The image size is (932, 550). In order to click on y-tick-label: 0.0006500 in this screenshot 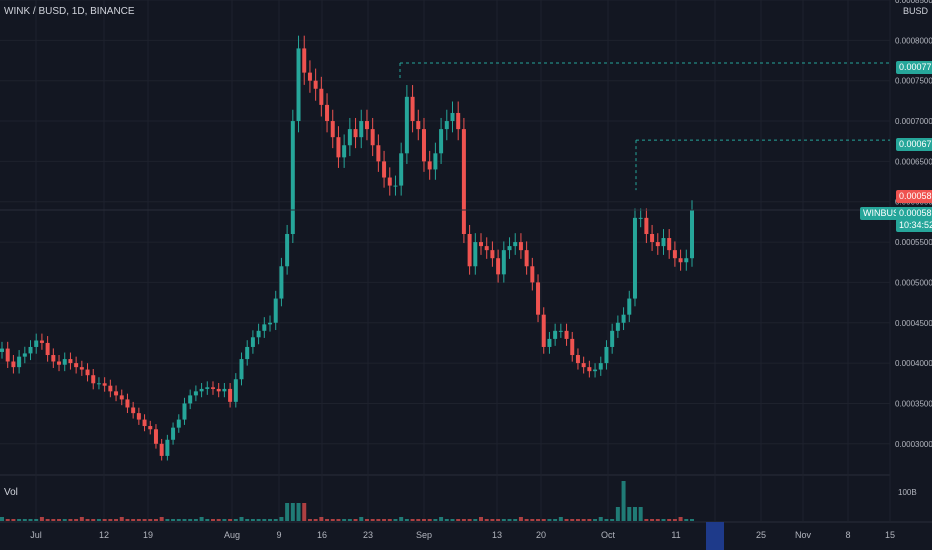, I will do `click(913, 161)`.